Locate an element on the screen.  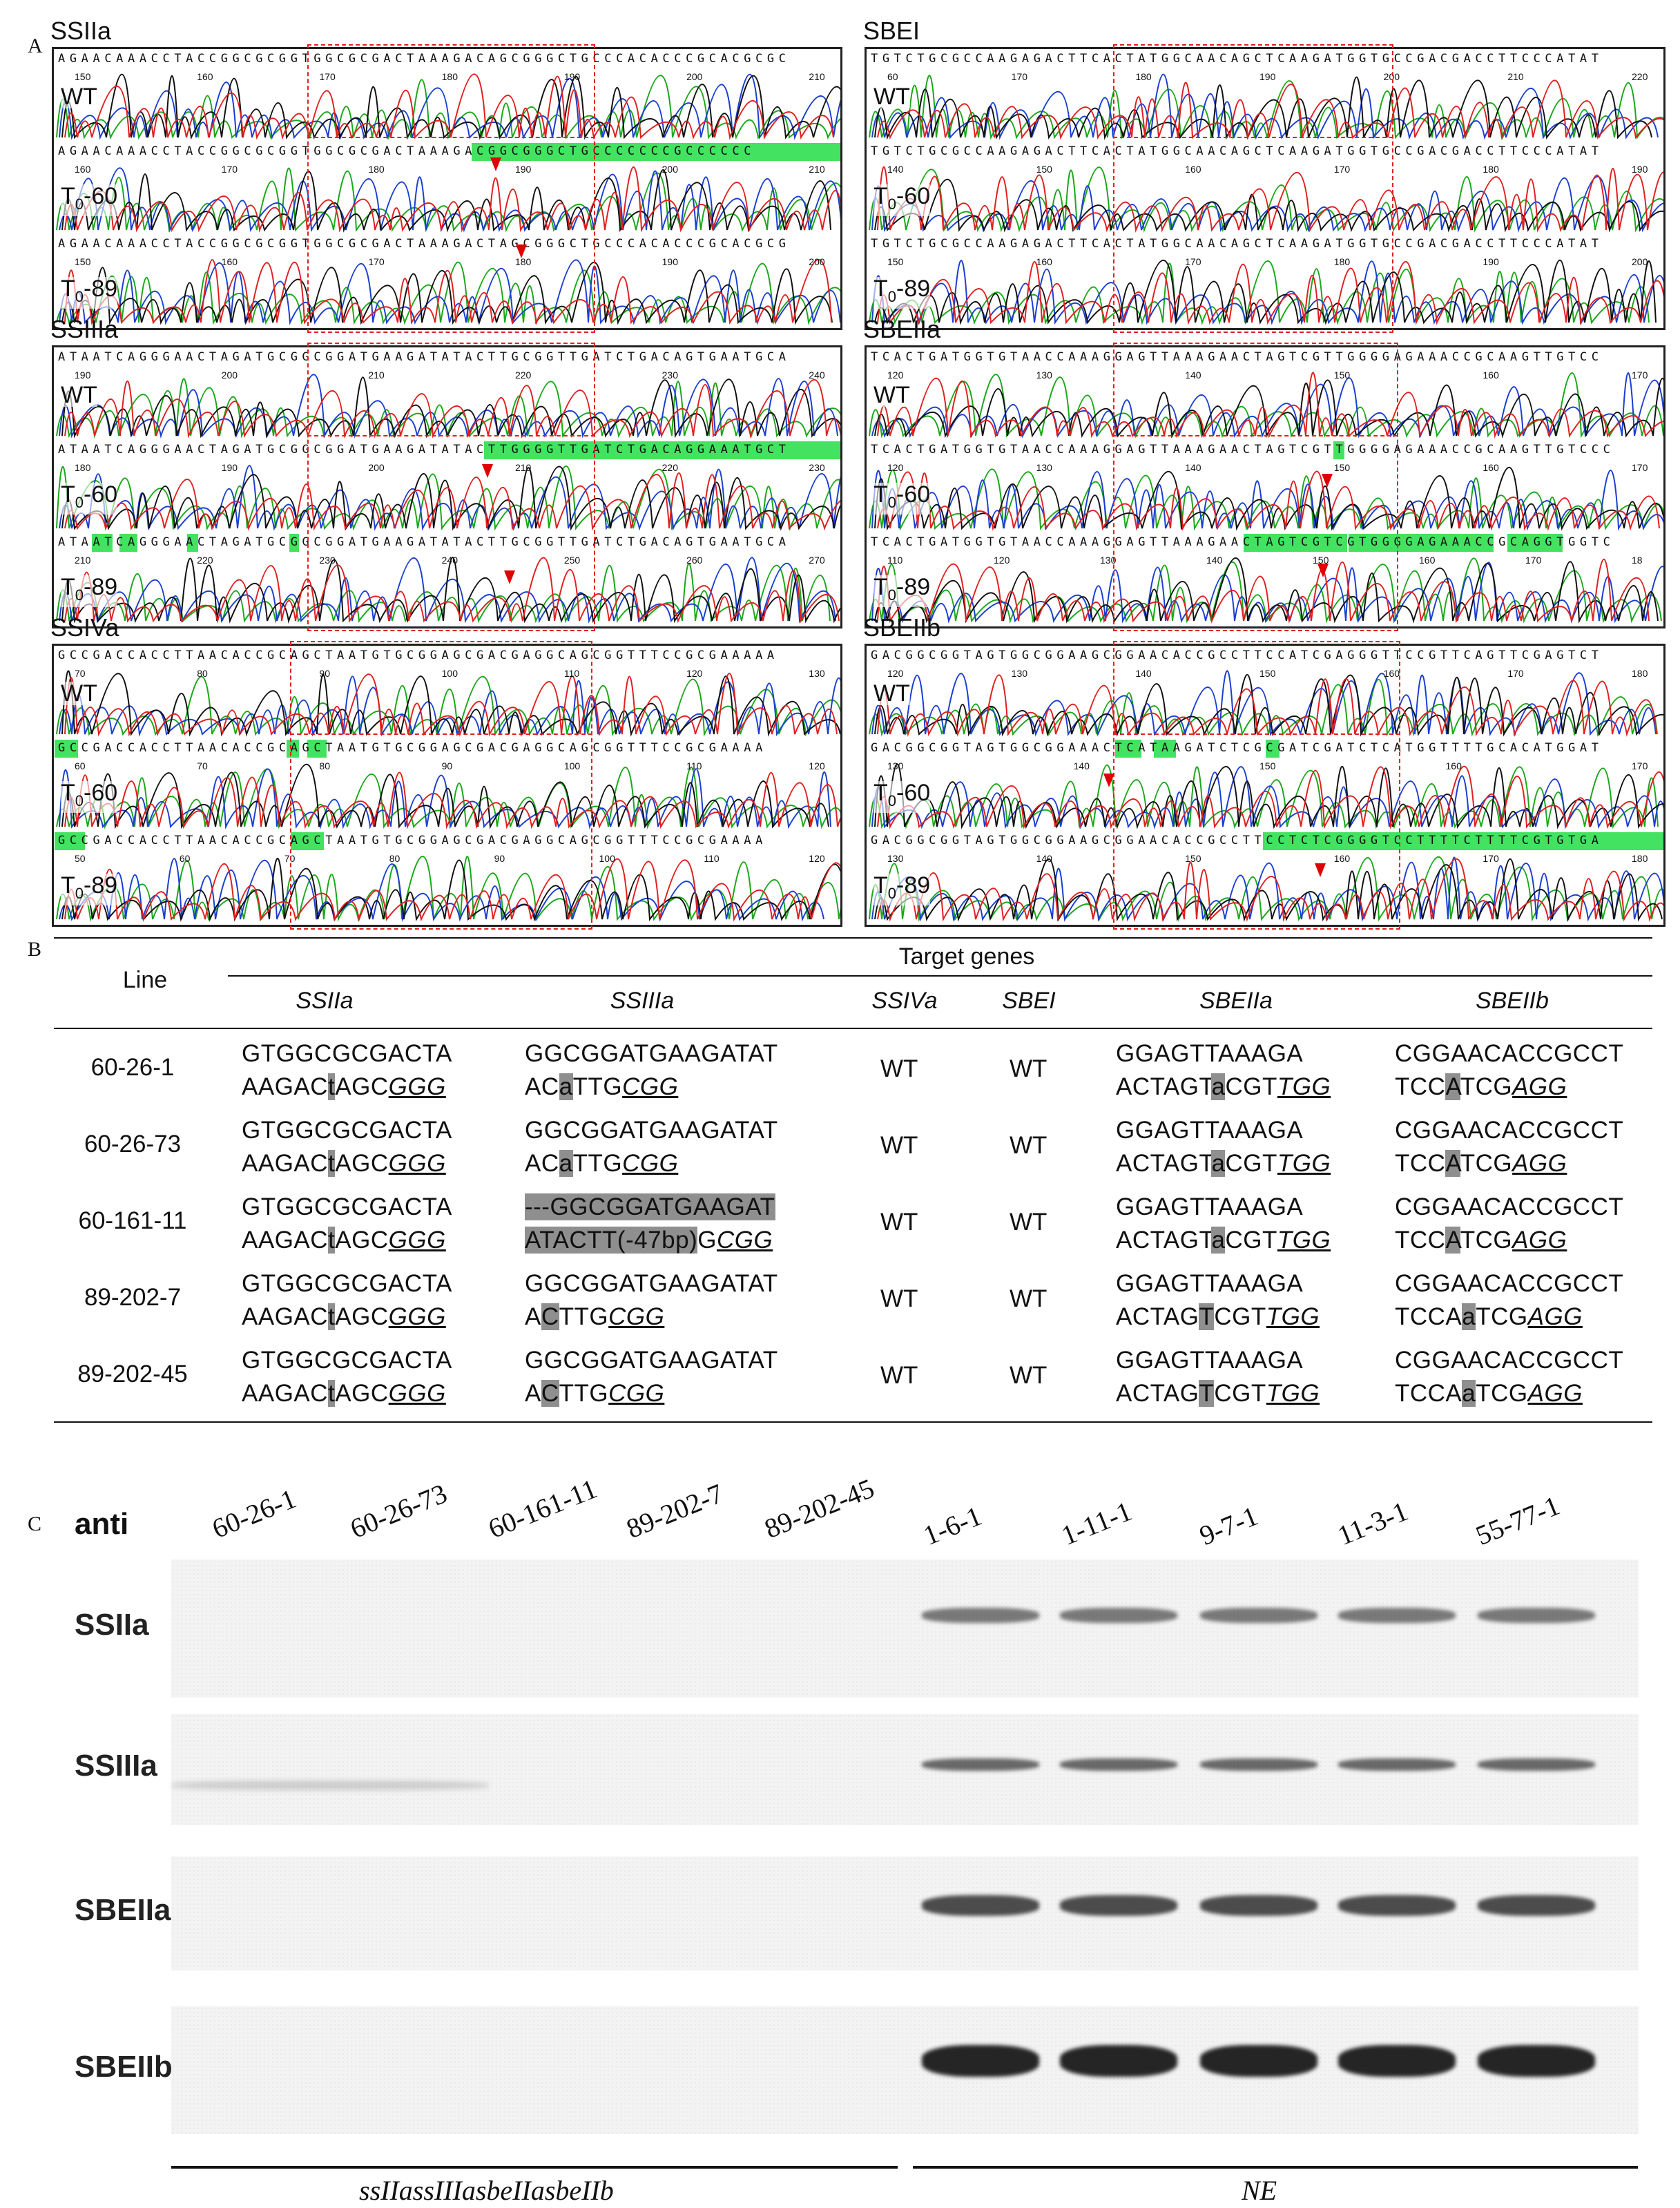
sequence-fragment: GGG is located at coordinates (417, 1317).